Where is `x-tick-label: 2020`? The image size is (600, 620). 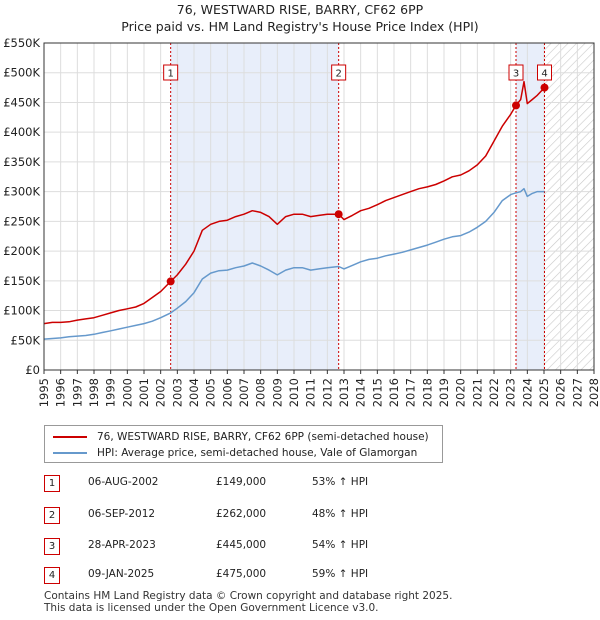 x-tick-label: 2020 is located at coordinates (461, 392).